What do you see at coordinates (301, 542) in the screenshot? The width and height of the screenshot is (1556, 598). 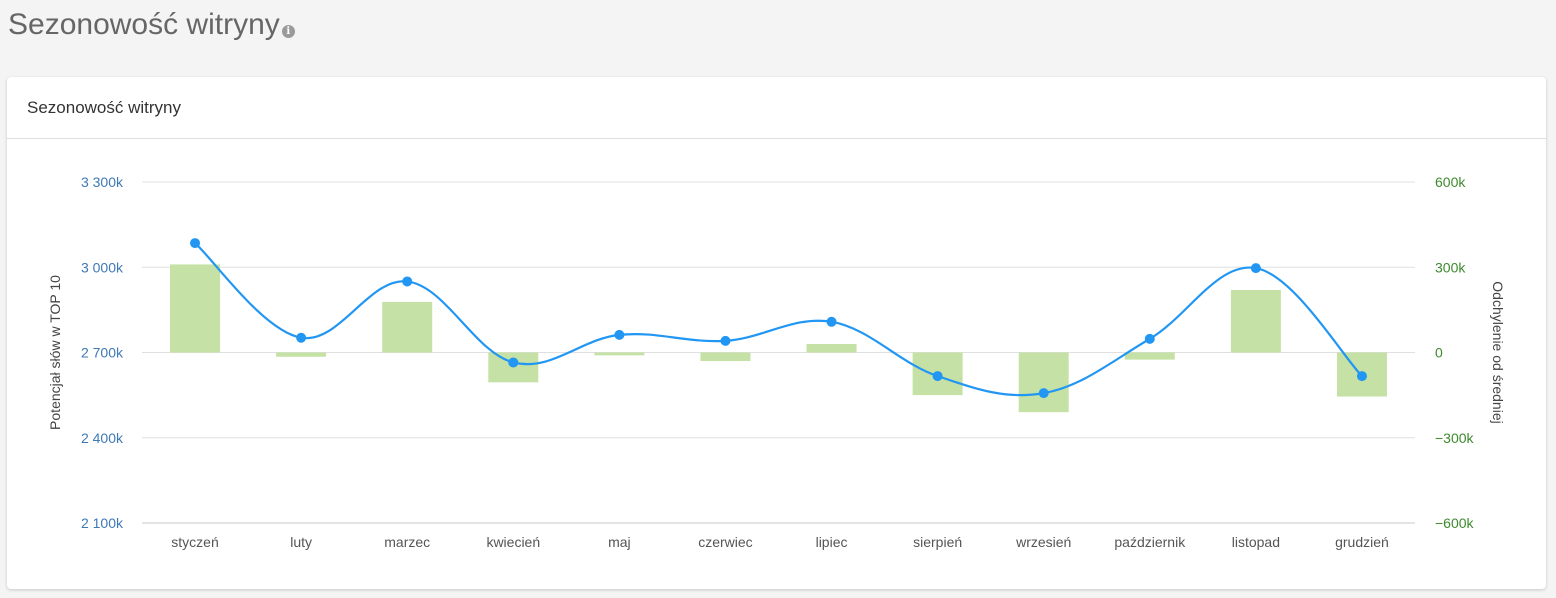 I see `month-label: luty` at bounding box center [301, 542].